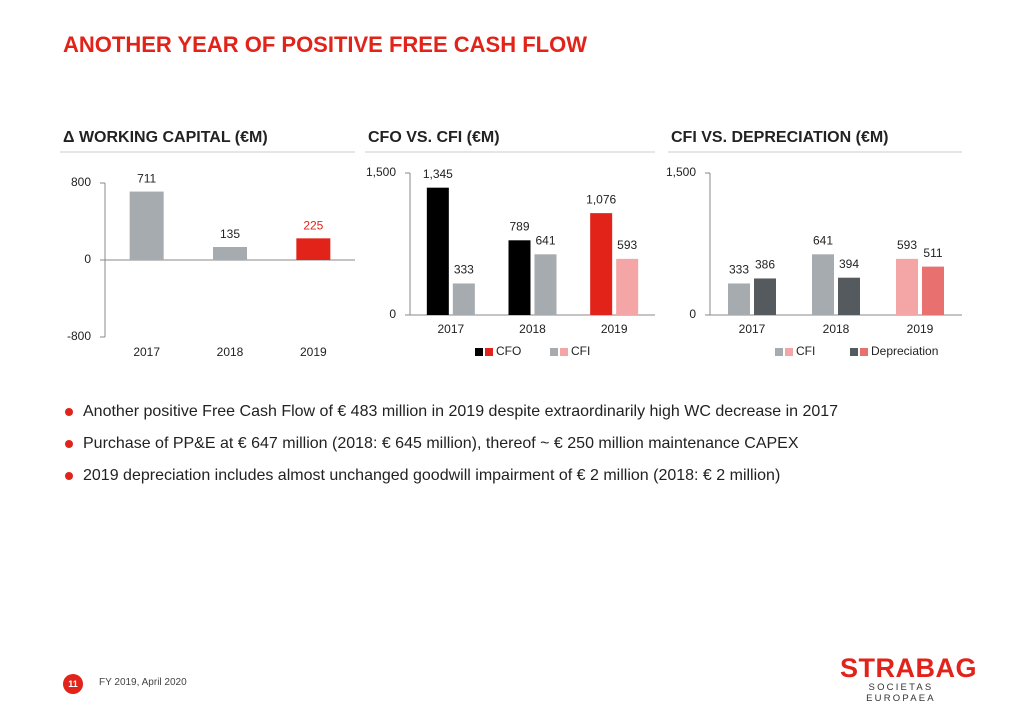 Image resolution: width=1024 pixels, height=724 pixels. What do you see at coordinates (230, 234) in the screenshot?
I see `value-label: 135` at bounding box center [230, 234].